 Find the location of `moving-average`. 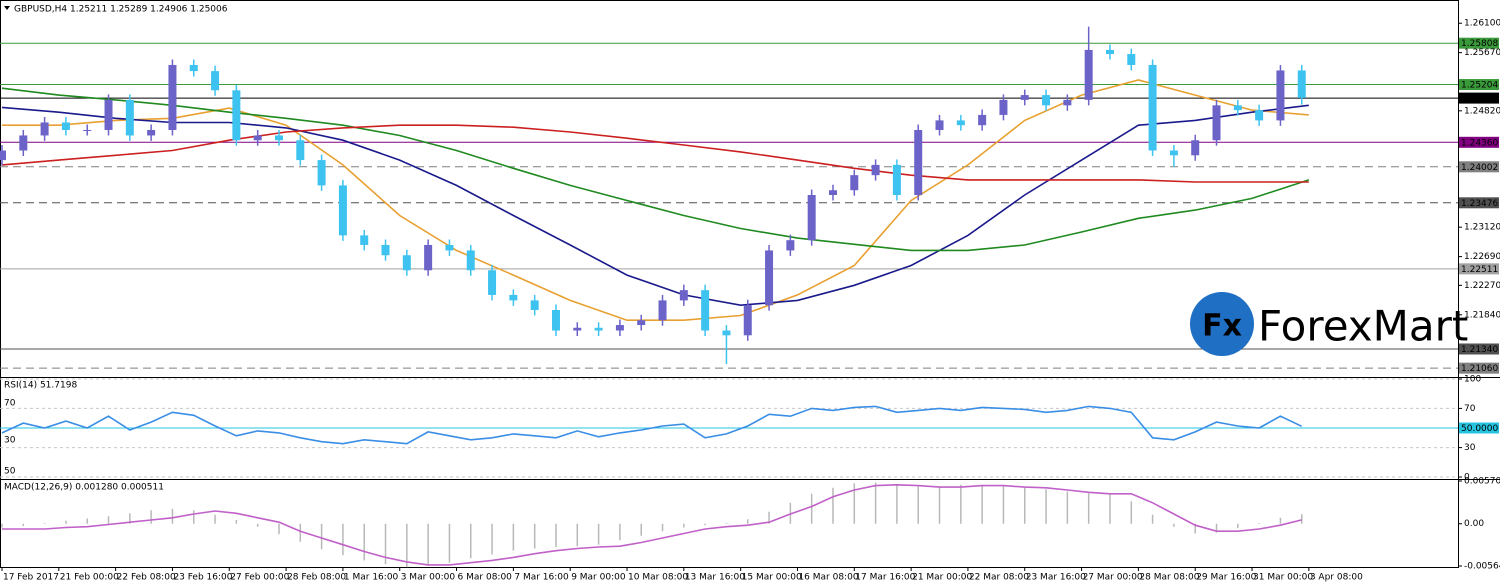

moving-average is located at coordinates (655, 153).